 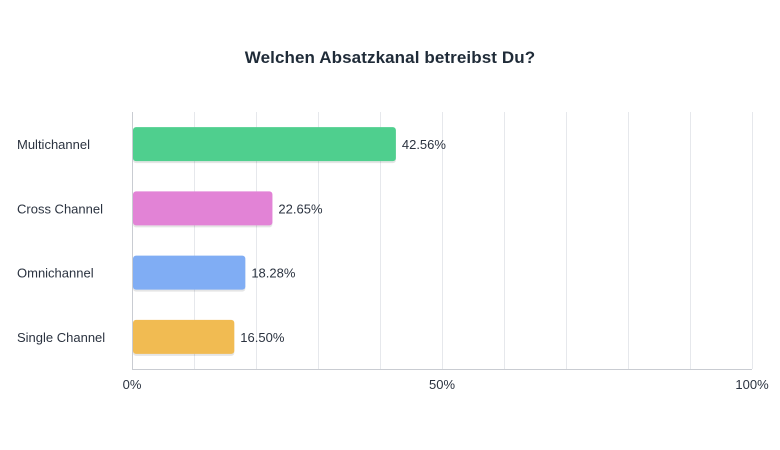 I want to click on x-tick-label: 0%, so click(x=132, y=384).